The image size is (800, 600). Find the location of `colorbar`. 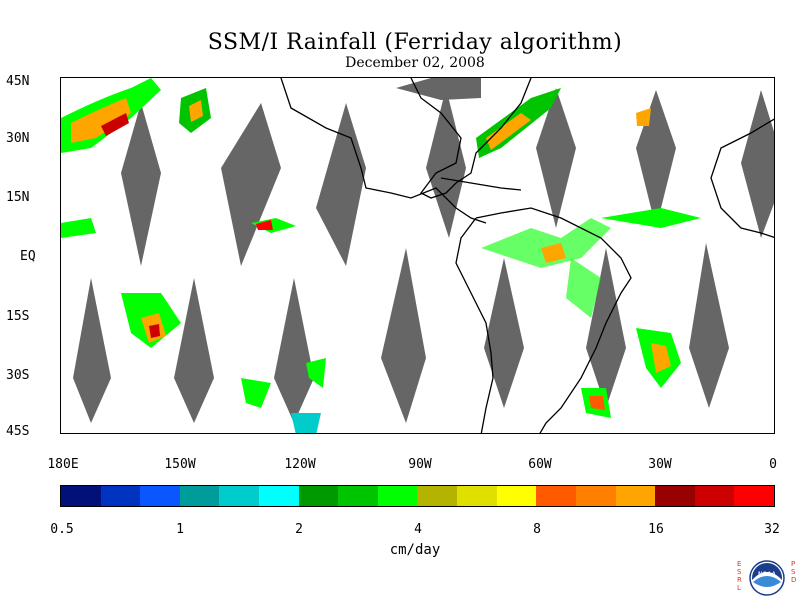

colorbar is located at coordinates (417, 496).